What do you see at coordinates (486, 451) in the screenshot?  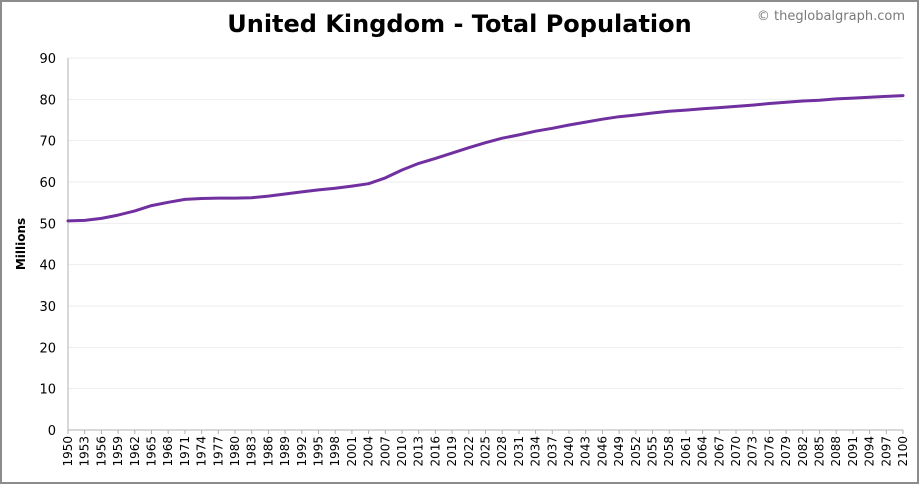 I see `x-tick-label: 2025` at bounding box center [486, 451].